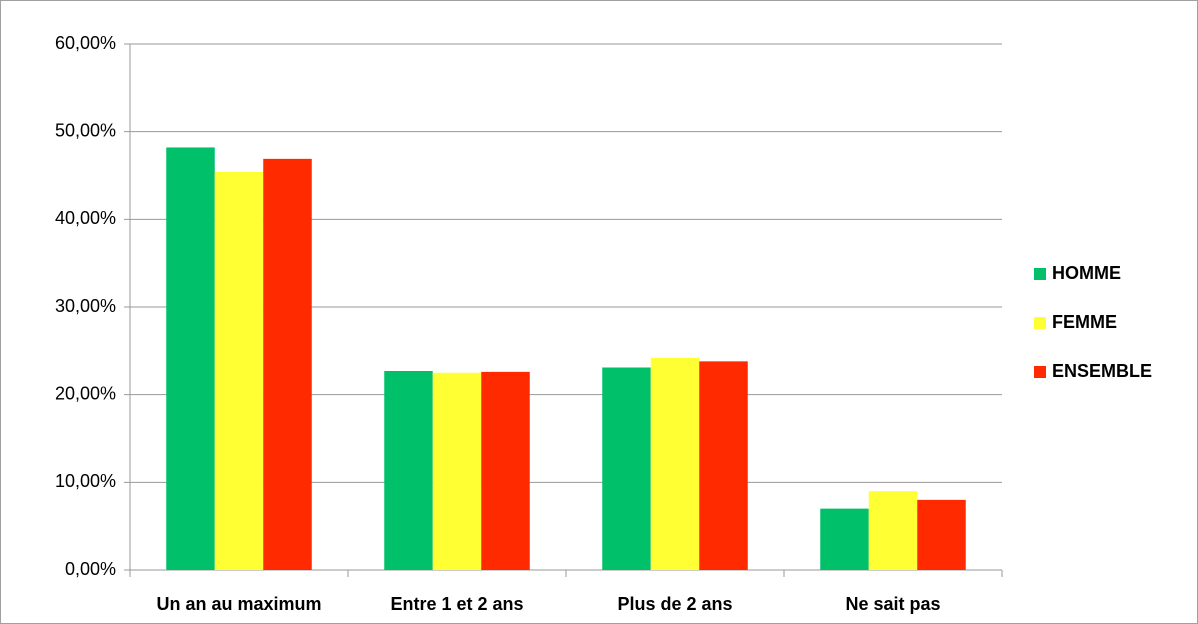  What do you see at coordinates (85, 43) in the screenshot?
I see `y-tick-label: 60,00%` at bounding box center [85, 43].